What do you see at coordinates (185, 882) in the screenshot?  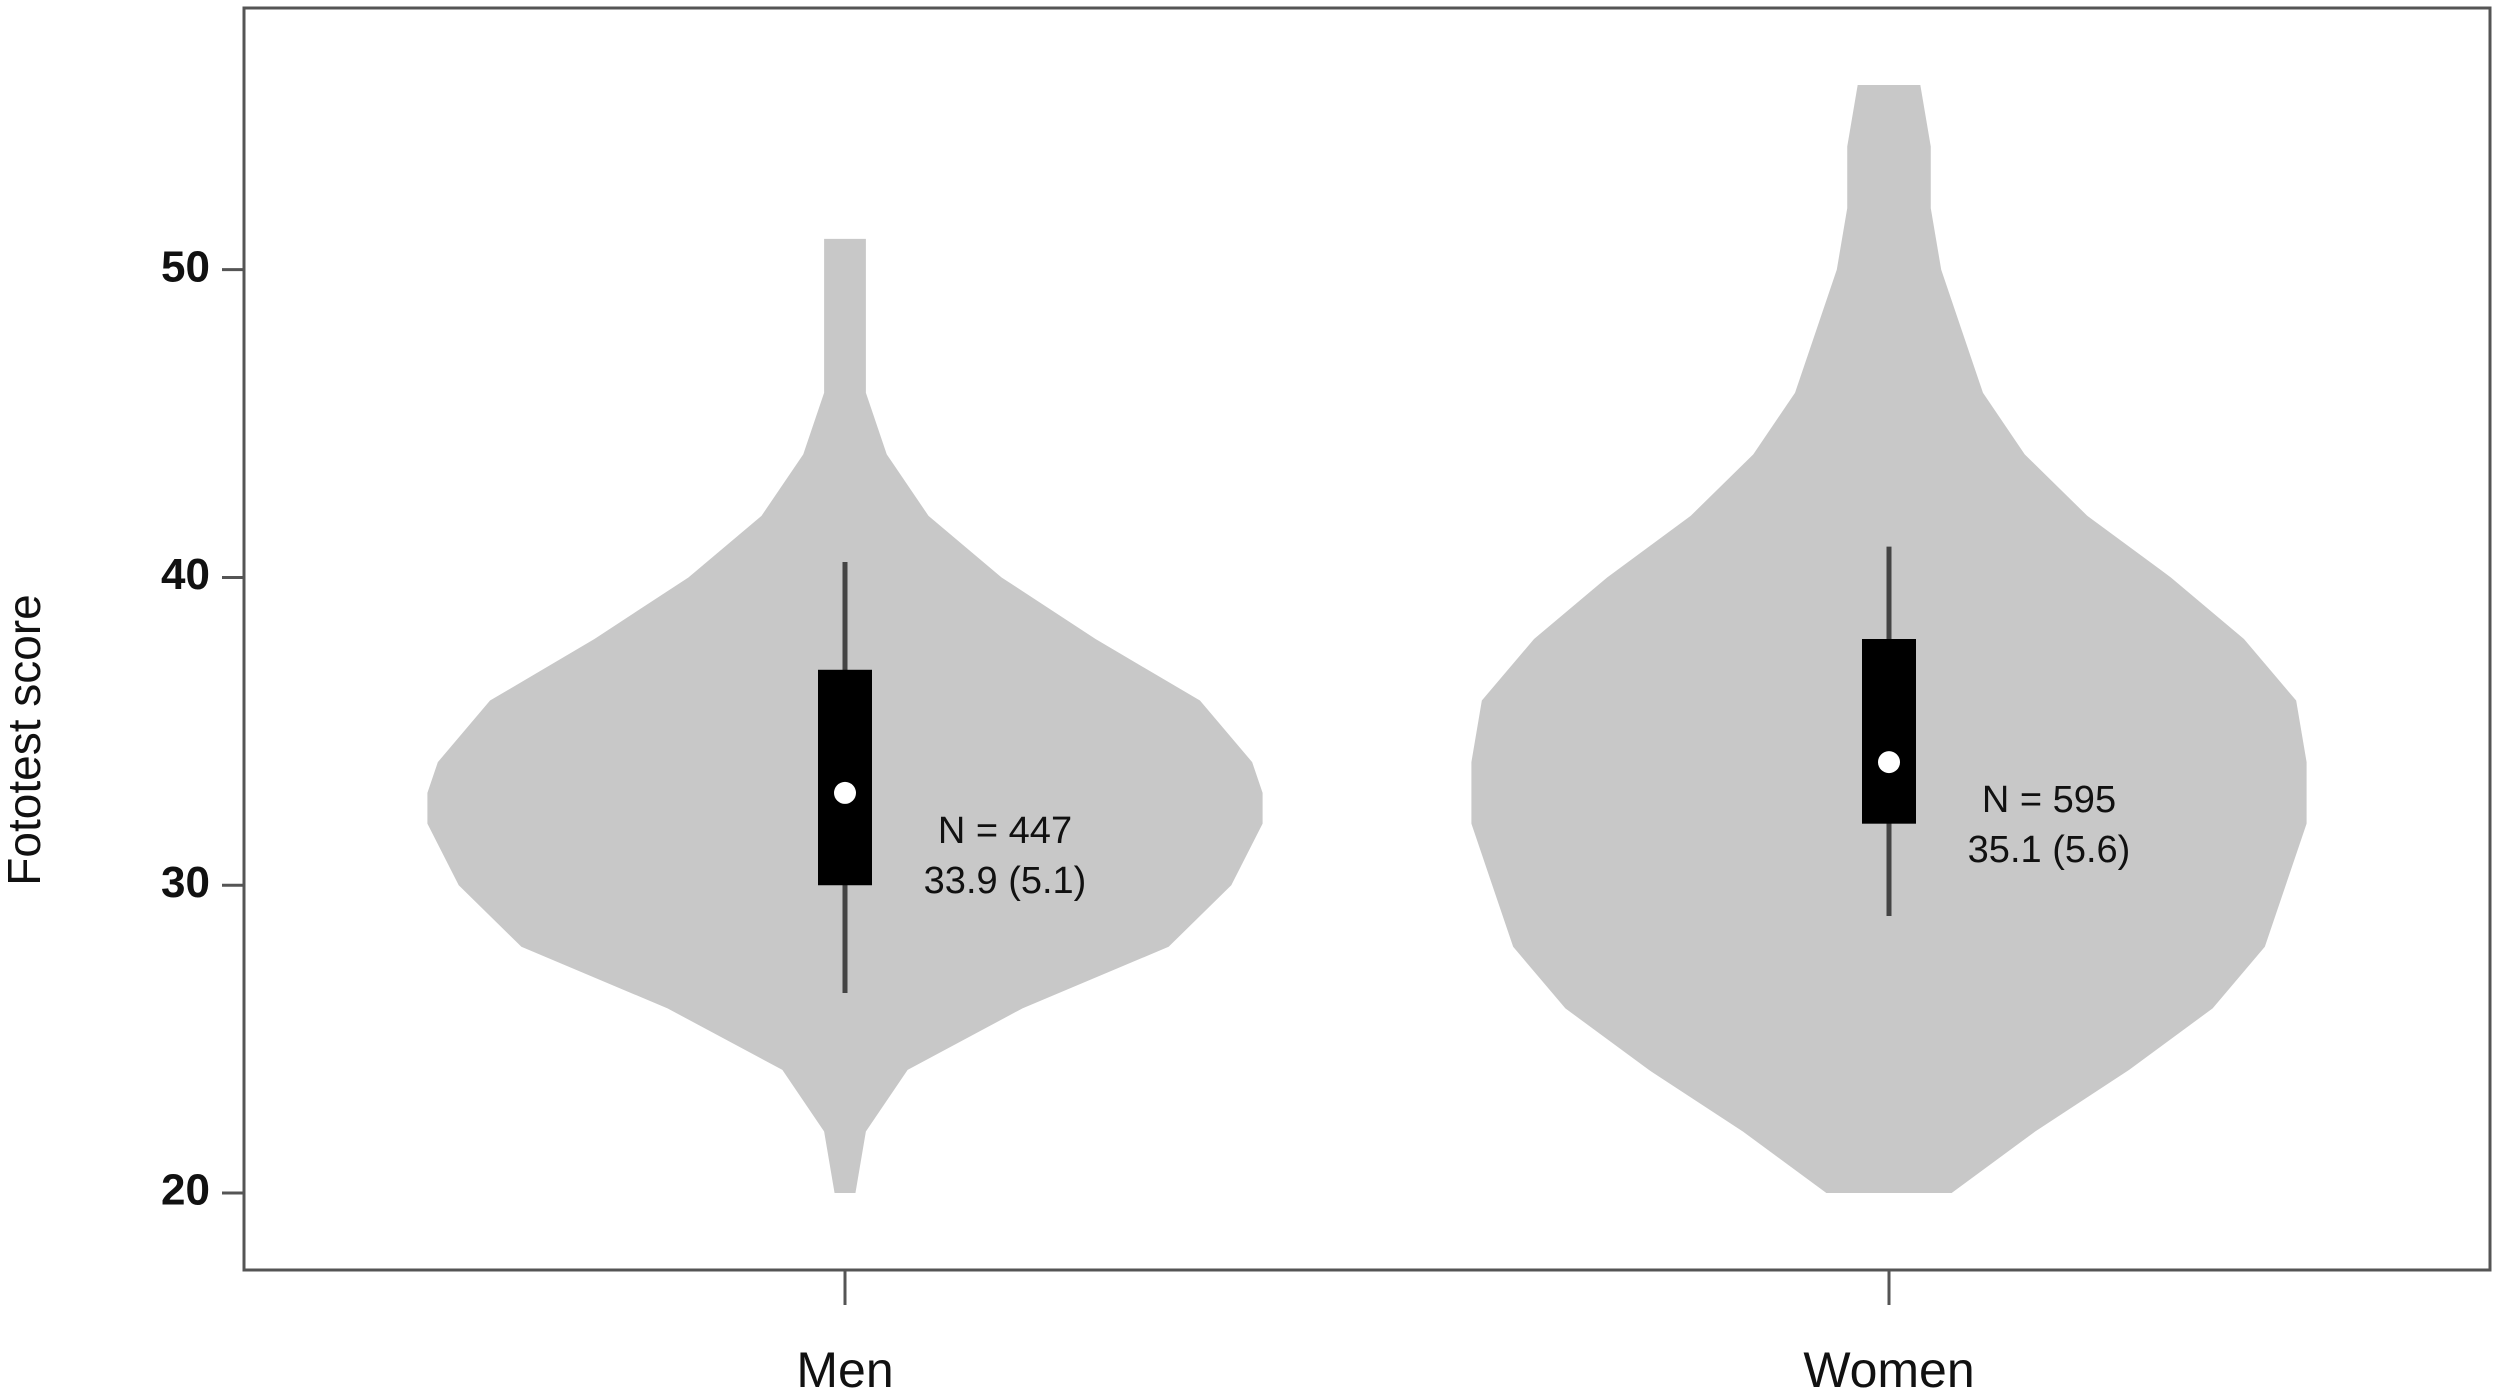 I see `y-tick-label: 30` at bounding box center [185, 882].